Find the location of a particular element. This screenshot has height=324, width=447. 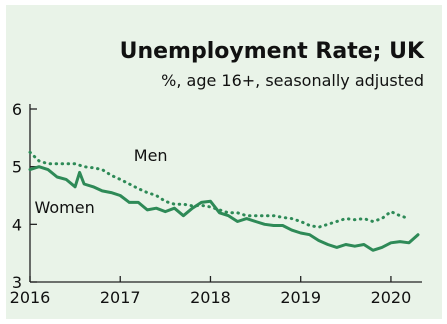

series-labels: Men Women is located at coordinates (101, 181).